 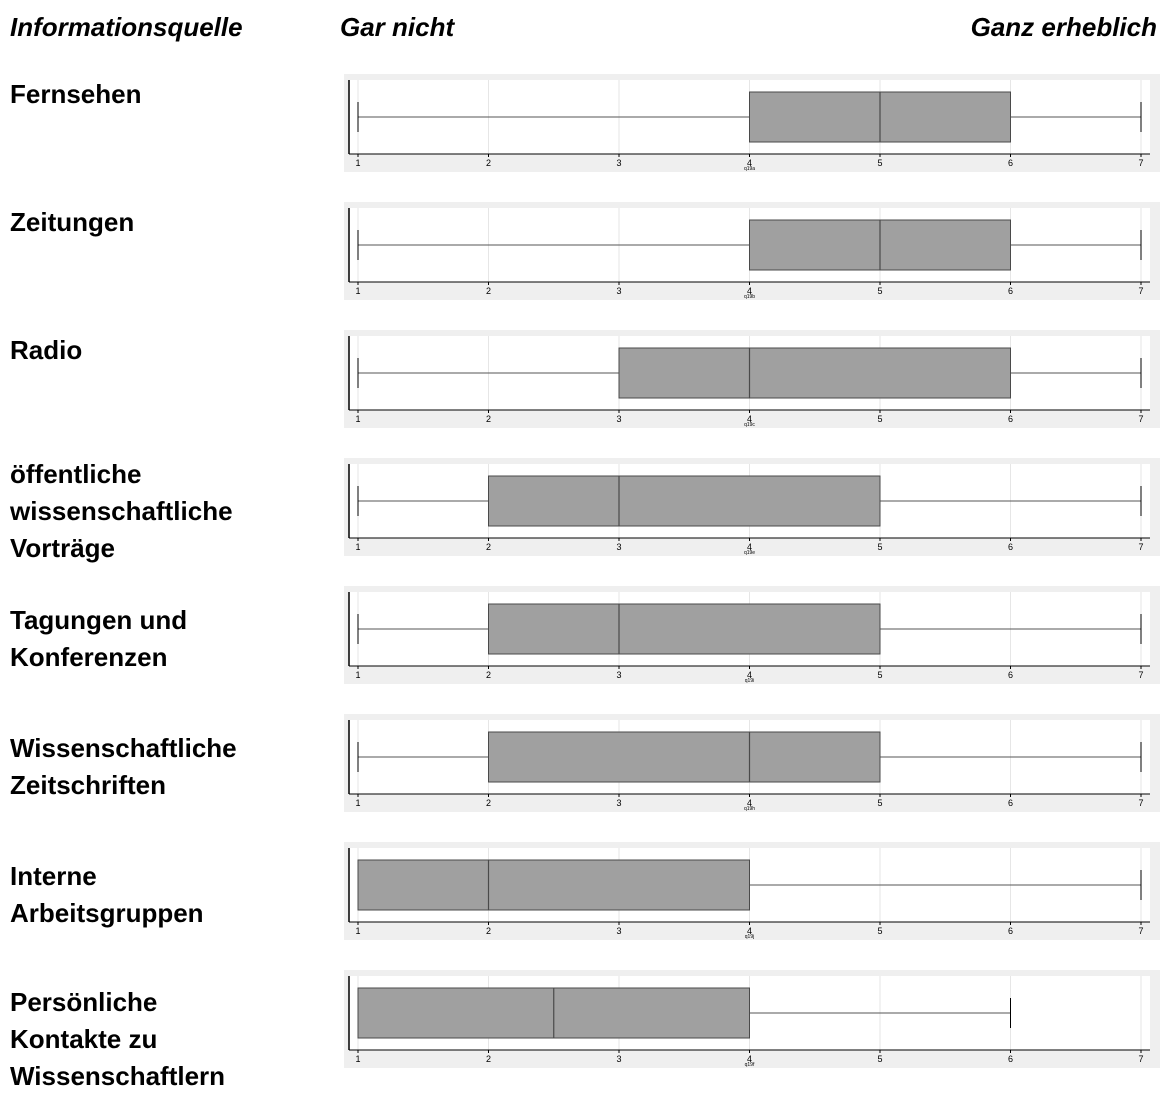 I want to click on row-label-line: Interne, so click(x=53, y=876).